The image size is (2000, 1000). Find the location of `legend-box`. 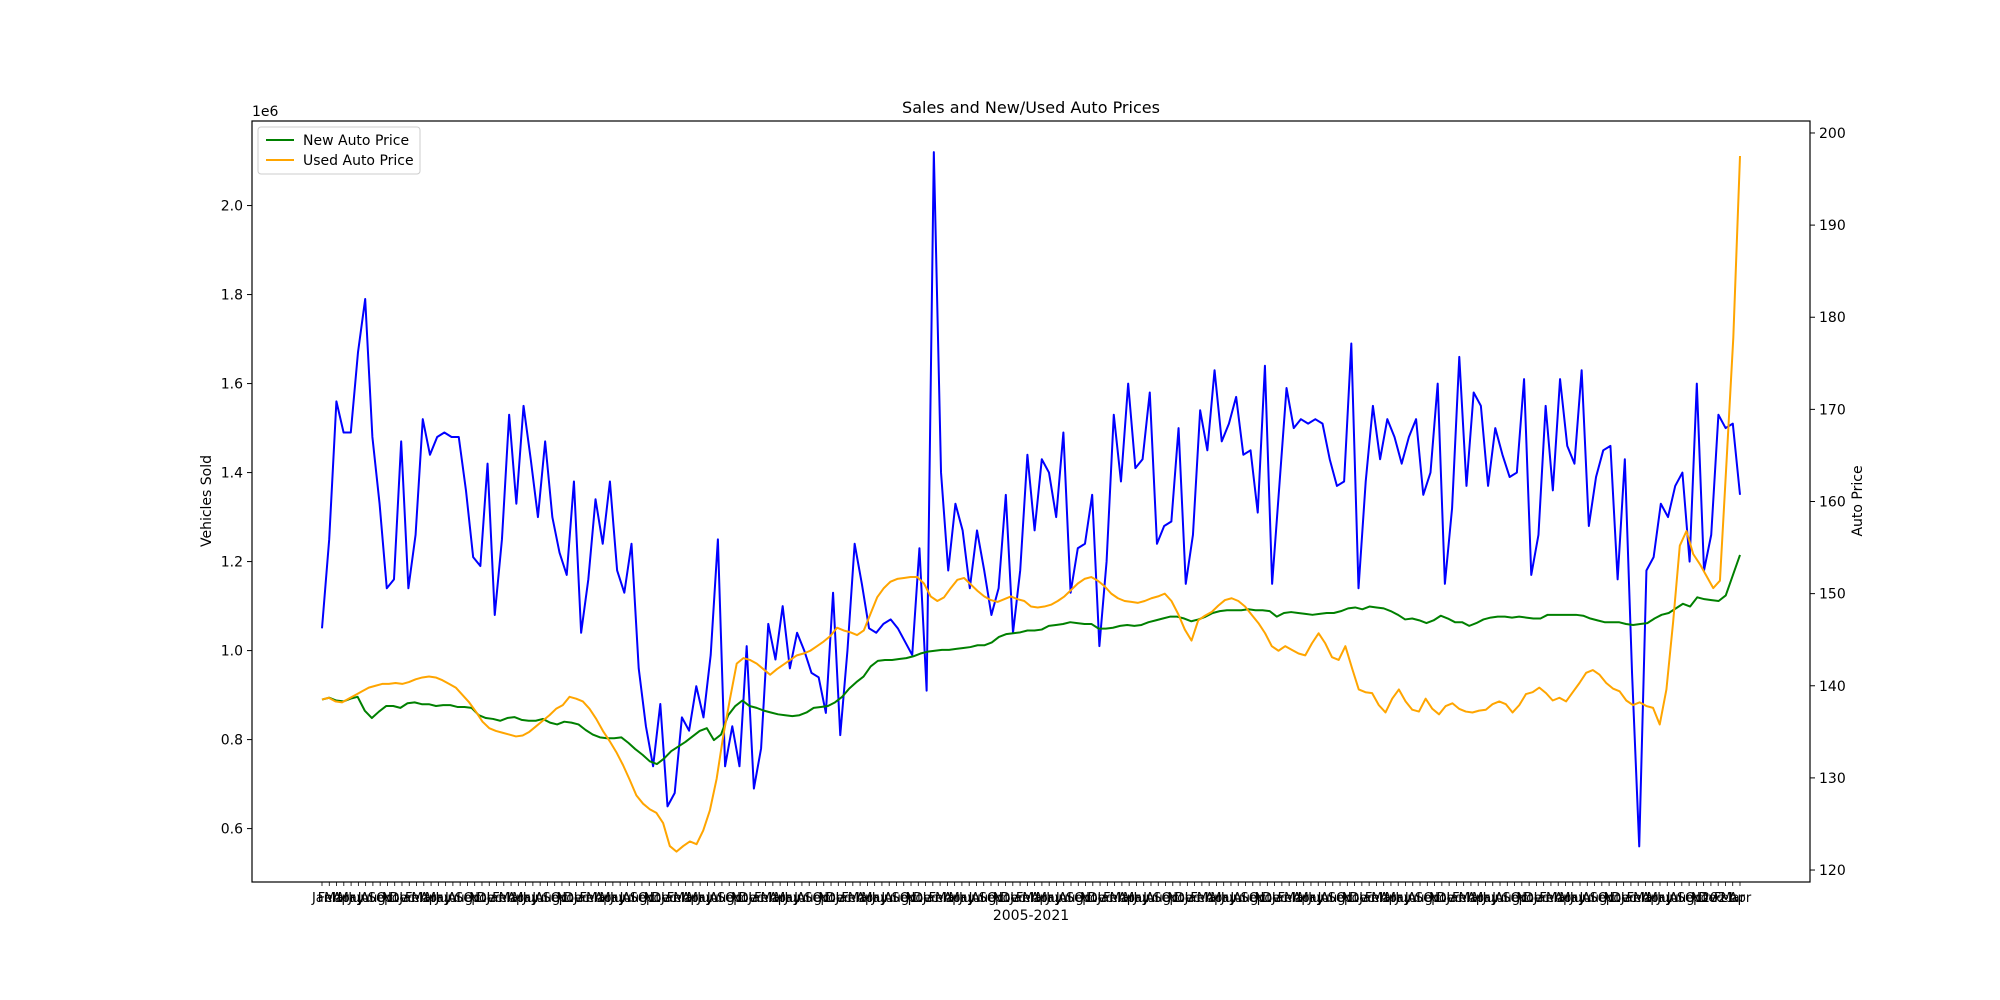

legend-box is located at coordinates (339, 150).